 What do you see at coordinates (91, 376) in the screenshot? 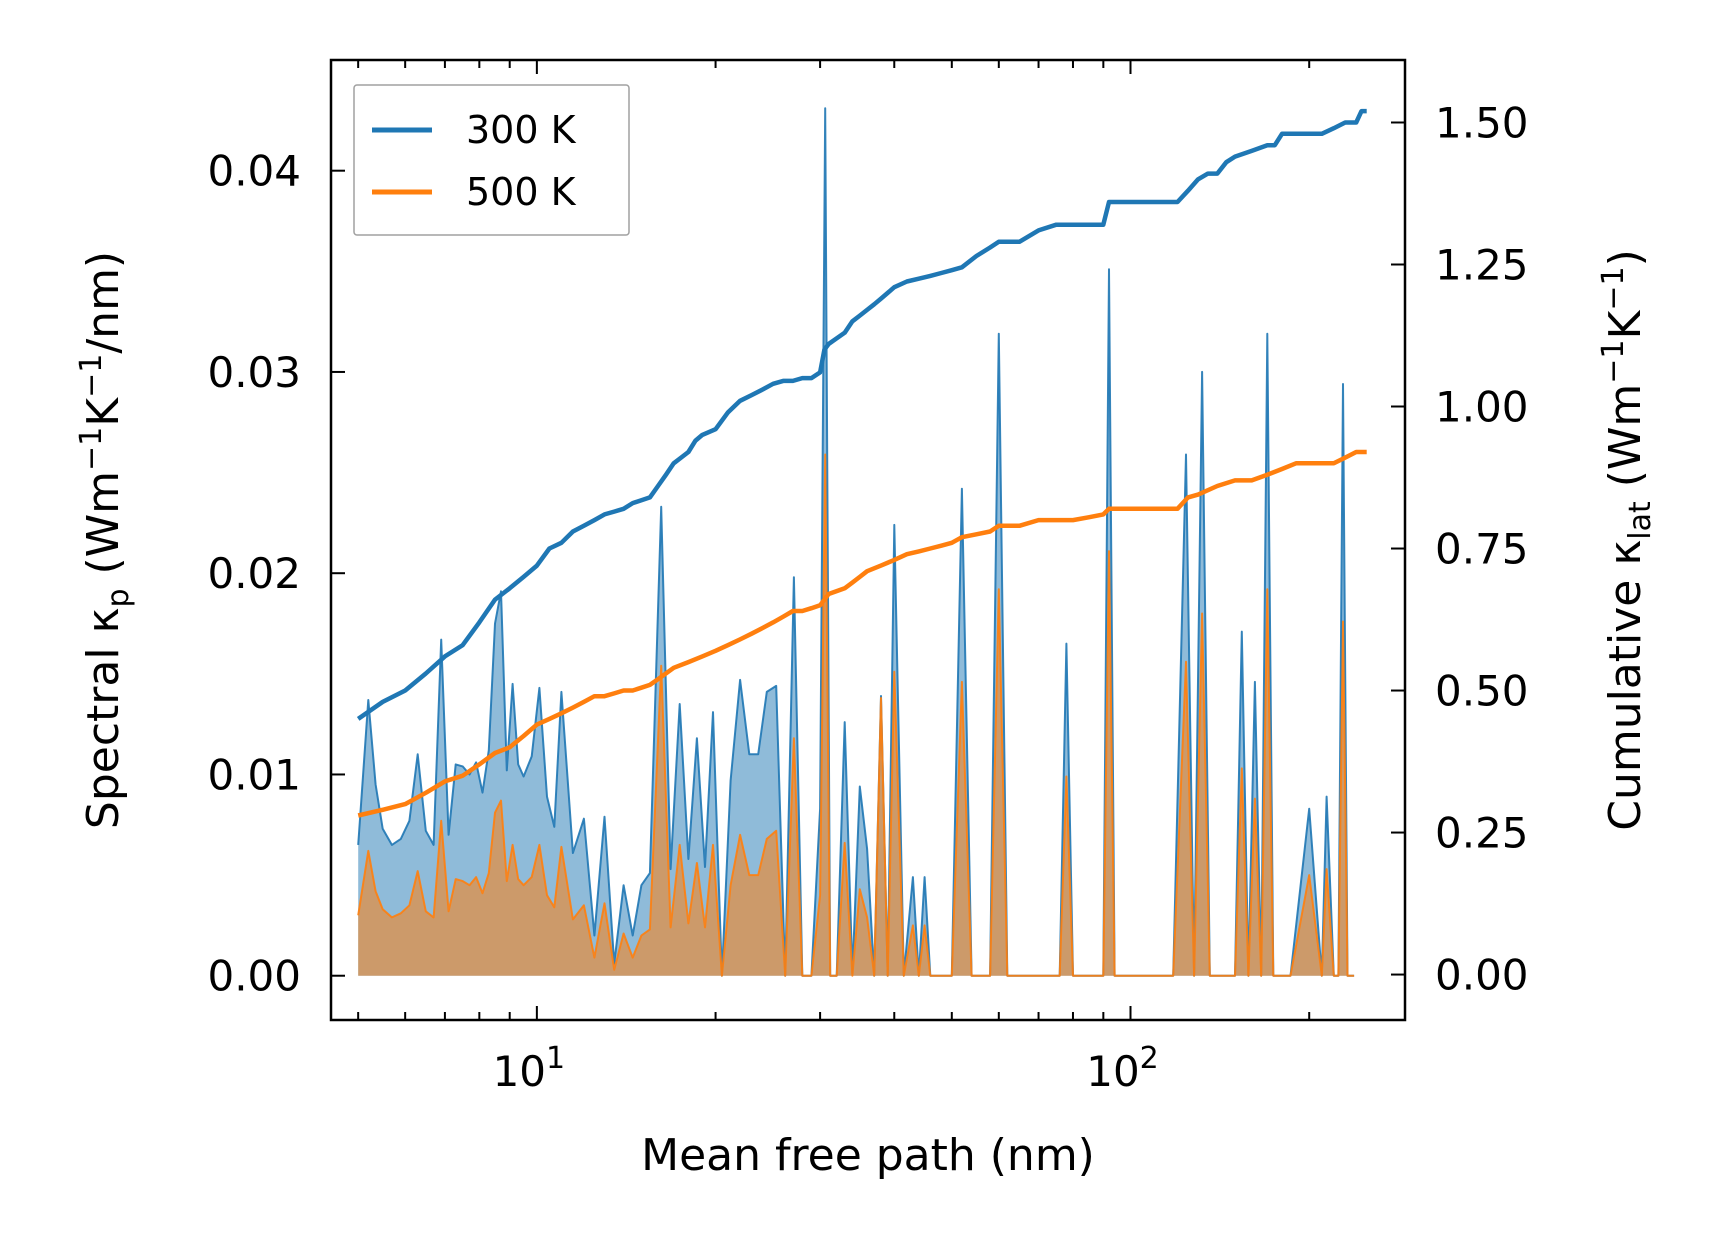
I see `left-y-title-sup-b: −1` at bounding box center [91, 376].